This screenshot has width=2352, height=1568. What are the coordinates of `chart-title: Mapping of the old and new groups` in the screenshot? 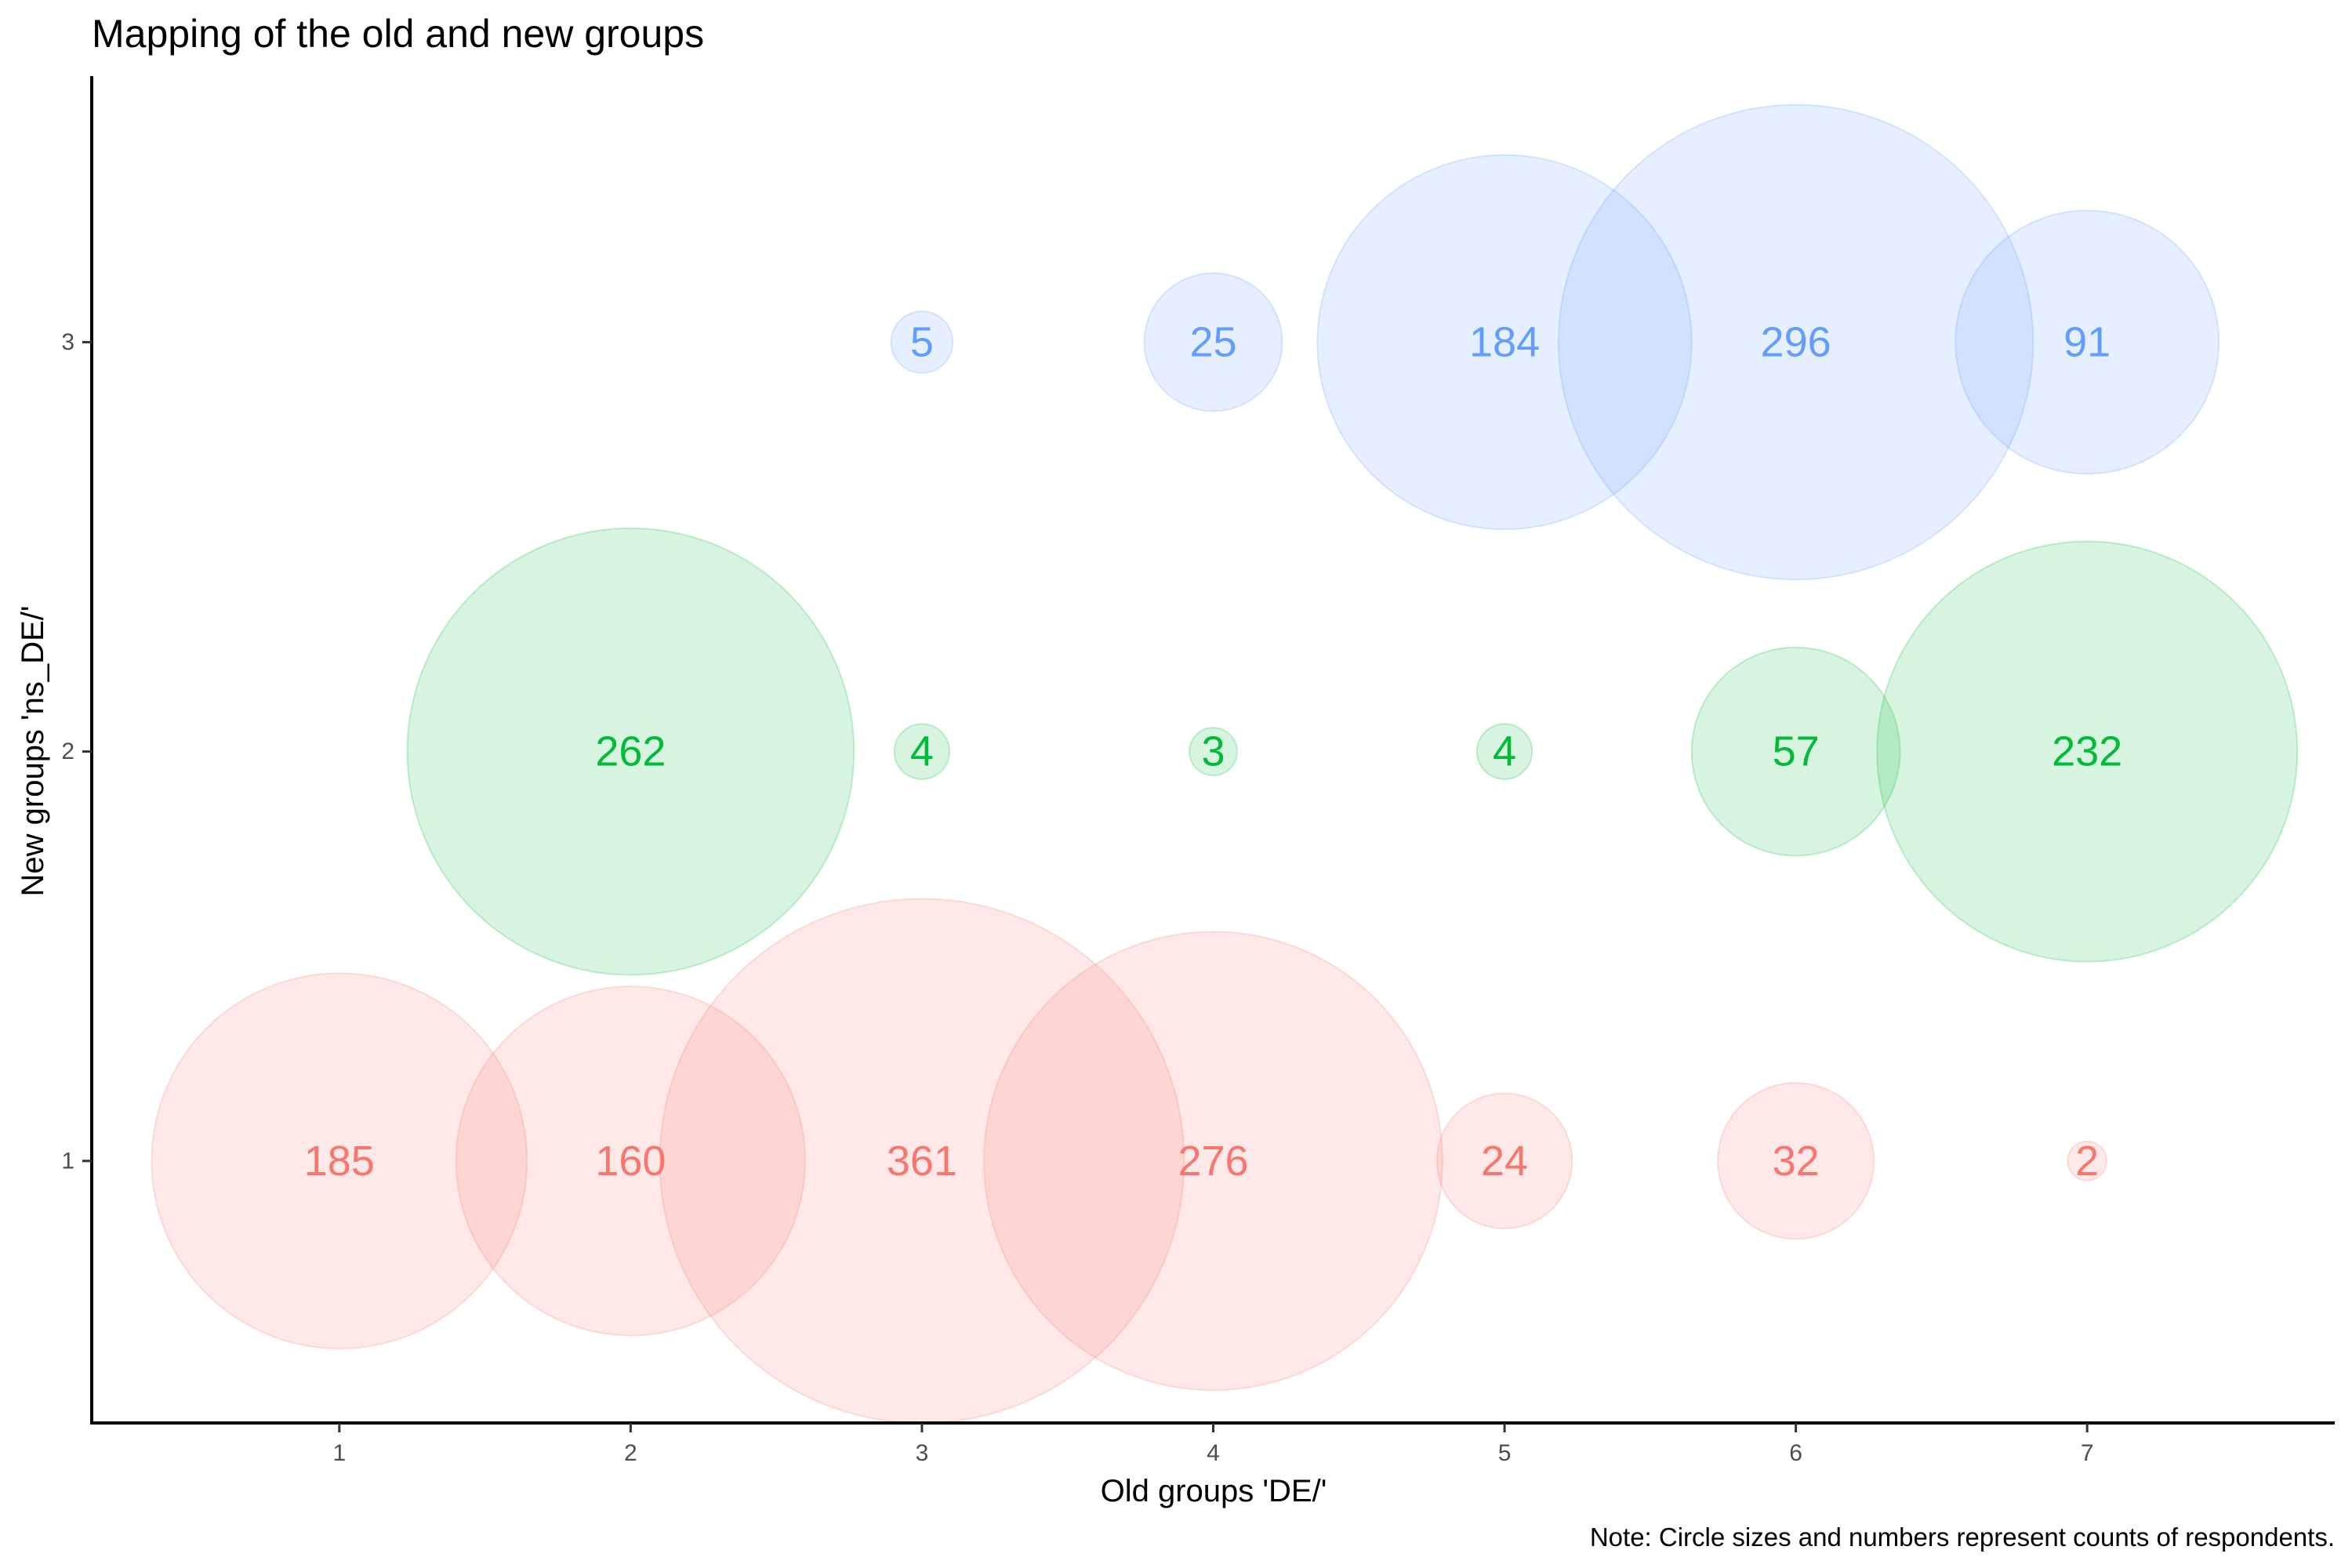 It's located at (398, 34).